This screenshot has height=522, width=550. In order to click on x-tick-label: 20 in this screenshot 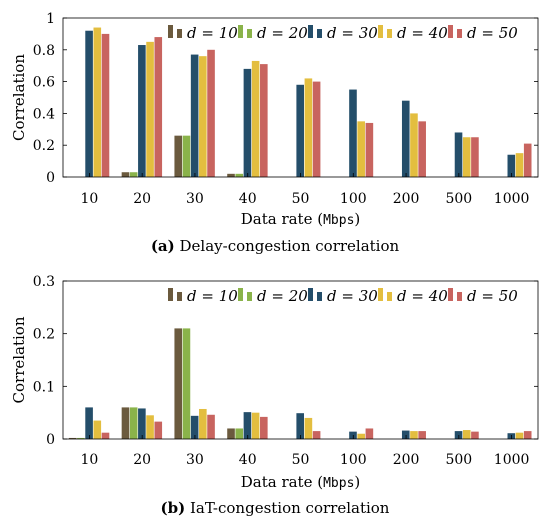, I will do `click(142, 199)`.